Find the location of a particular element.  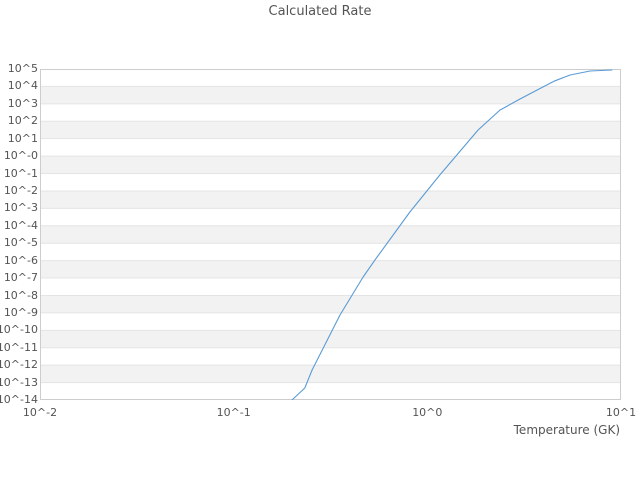

y-tick-label: 10^-11 is located at coordinates (19, 347).